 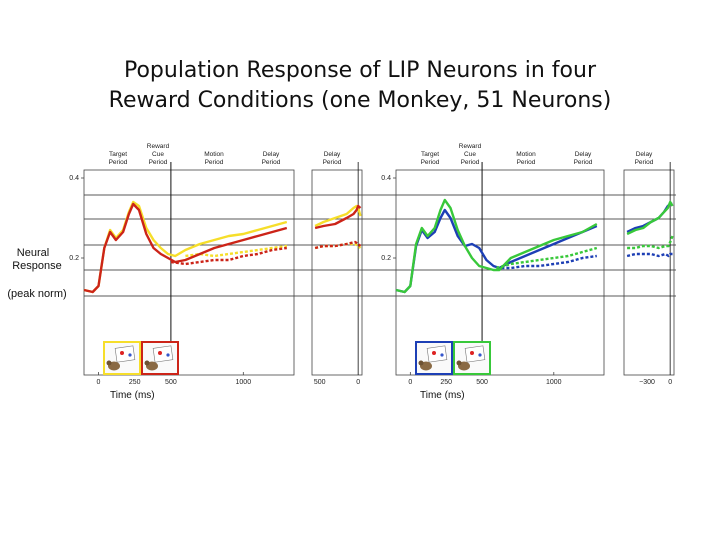 What do you see at coordinates (649, 255) in the screenshot?
I see `series-blue-dashed-delay-right` at bounding box center [649, 255].